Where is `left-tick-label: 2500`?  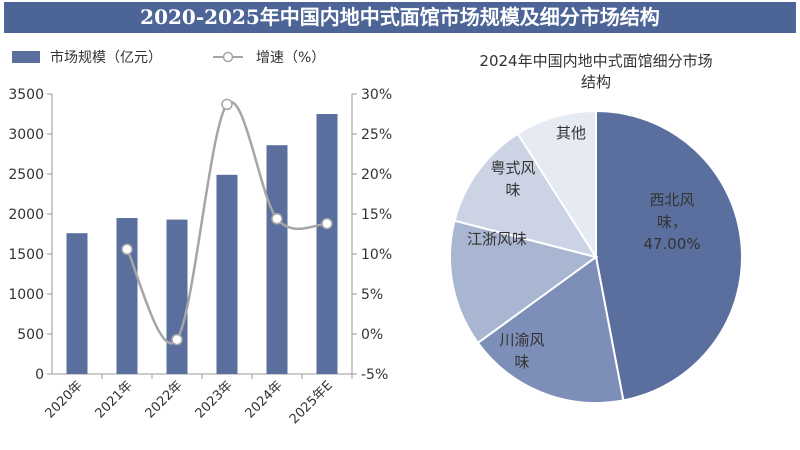 left-tick-label: 2500 is located at coordinates (26, 175).